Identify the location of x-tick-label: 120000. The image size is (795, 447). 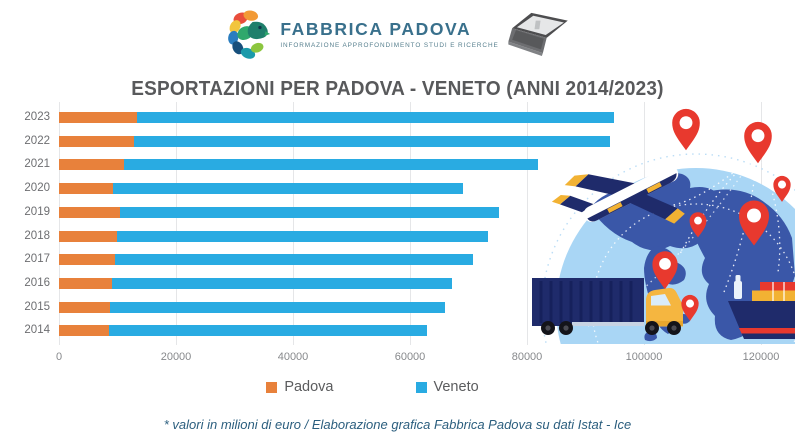
(761, 357).